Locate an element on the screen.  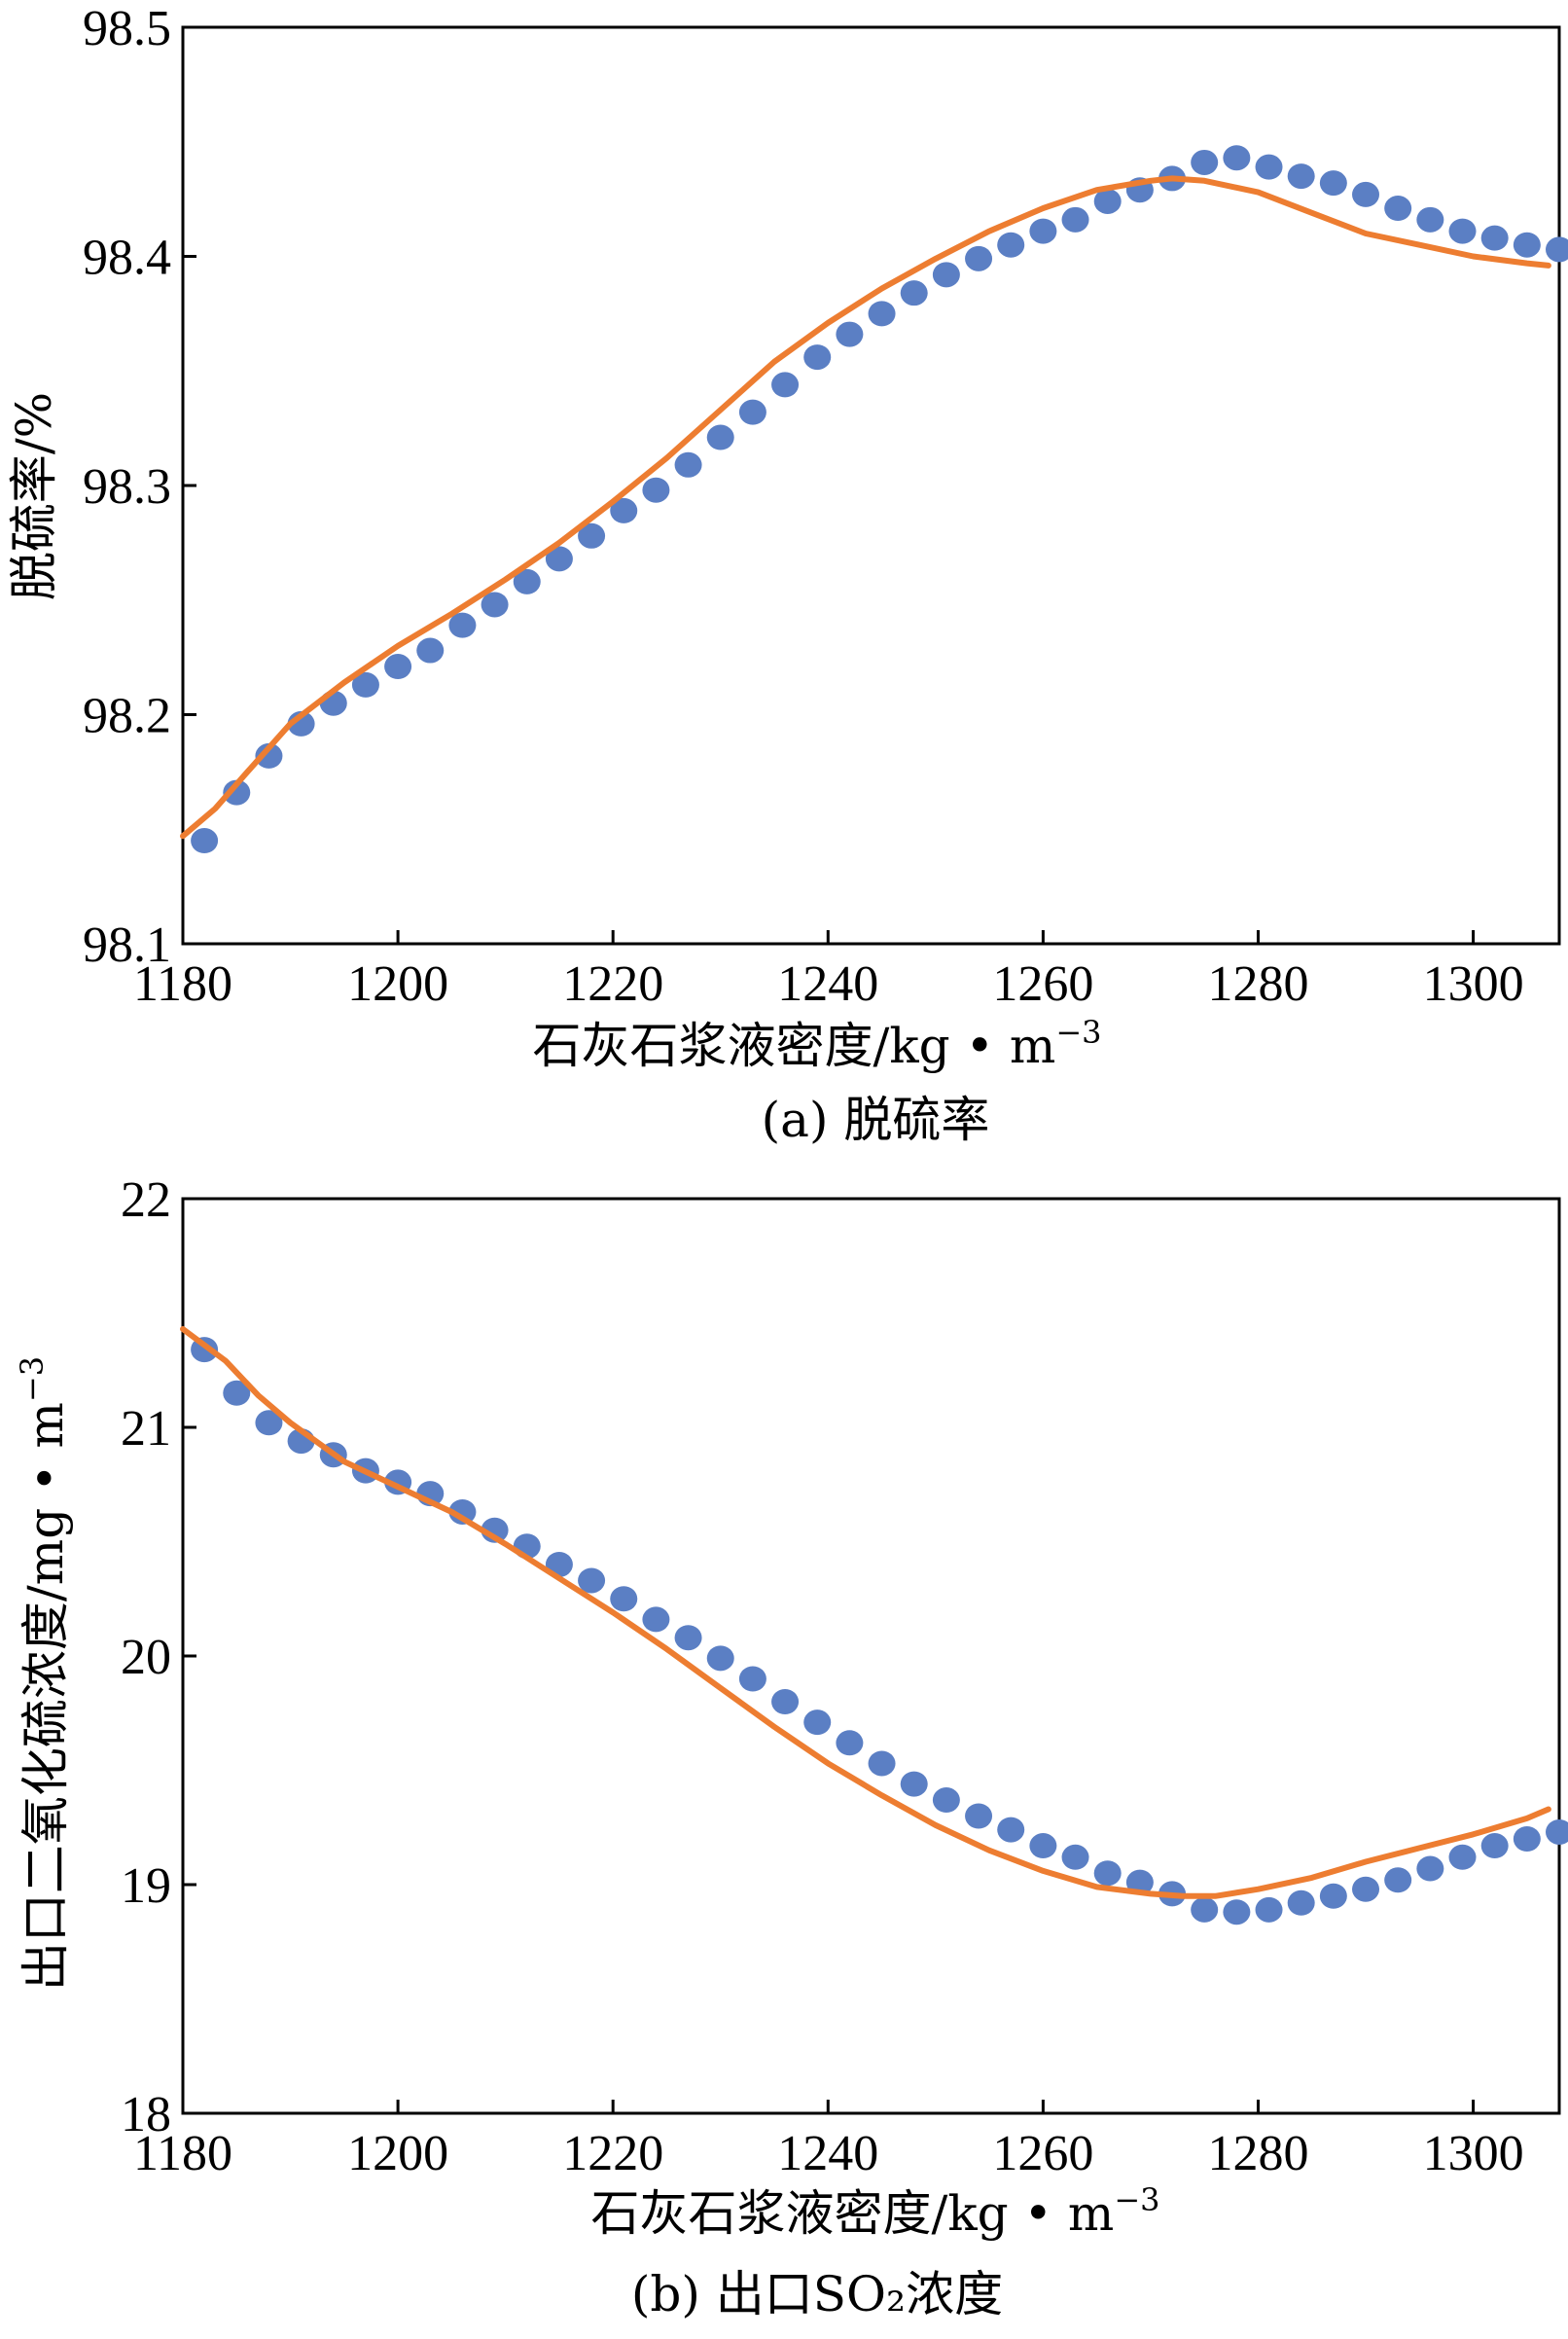
chart-a-x-axis-label: 石灰石浆液密度/kg • m−3 is located at coordinates (816, 1044).